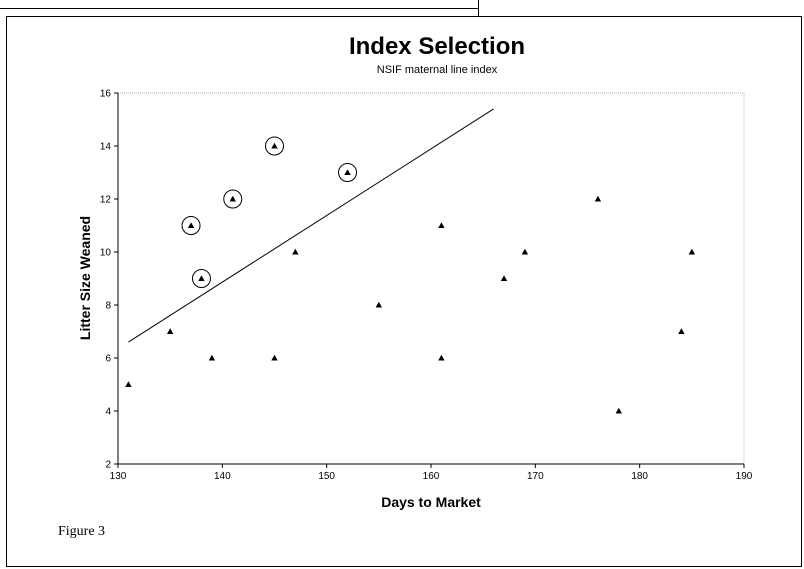 This screenshot has width=804, height=569. I want to click on x-tick-label: 140, so click(222, 476).